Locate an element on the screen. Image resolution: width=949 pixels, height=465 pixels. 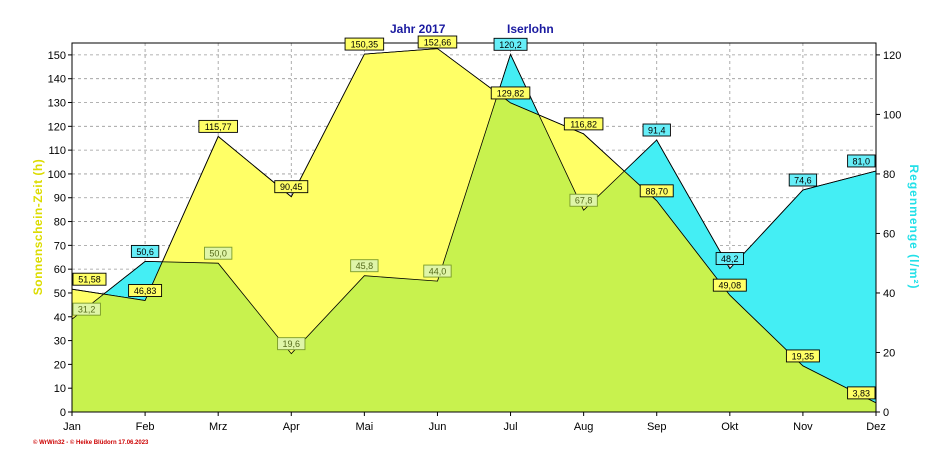
sunshine-value-label: 90,45 is located at coordinates (291, 187).